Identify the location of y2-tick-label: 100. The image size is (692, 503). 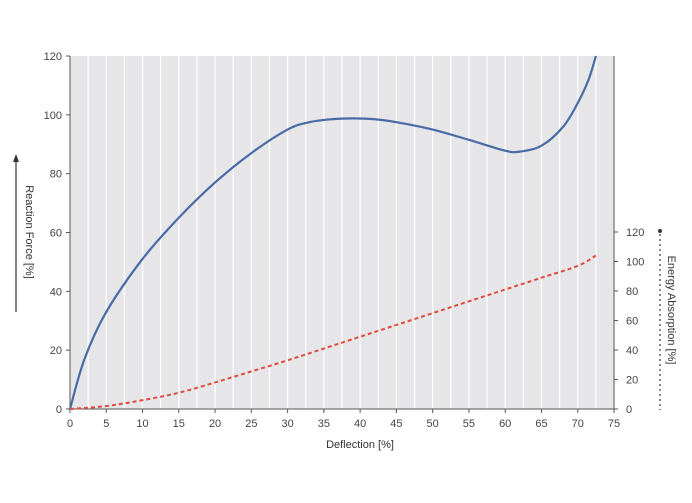
(635, 263).